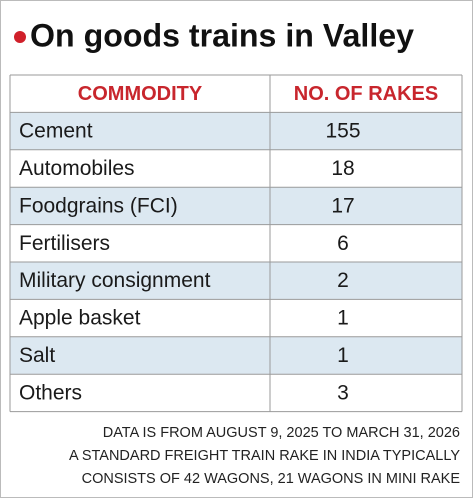 This screenshot has height=503, width=473. What do you see at coordinates (342, 168) in the screenshot?
I see `rakes-cell: 18` at bounding box center [342, 168].